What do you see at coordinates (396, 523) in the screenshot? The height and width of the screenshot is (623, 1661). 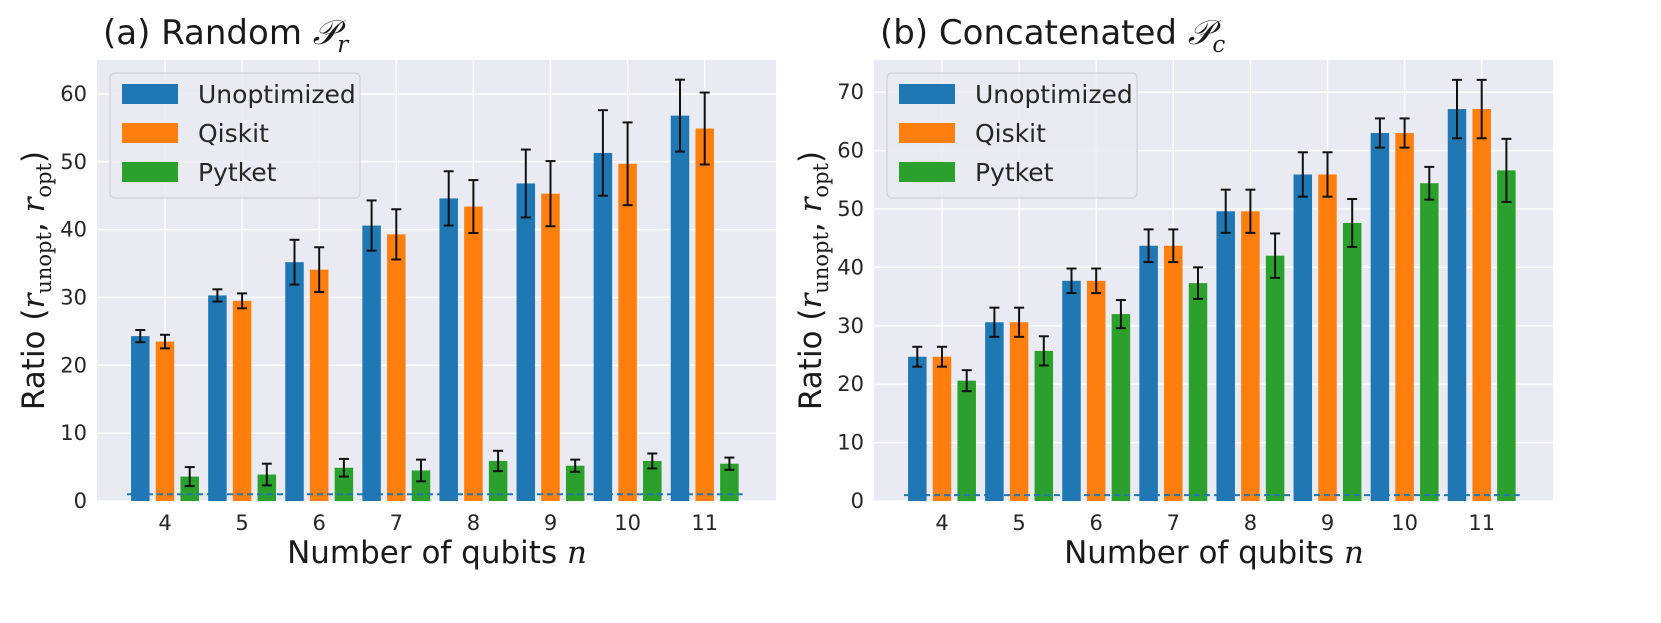 I see `x-tick-label: 7` at bounding box center [396, 523].